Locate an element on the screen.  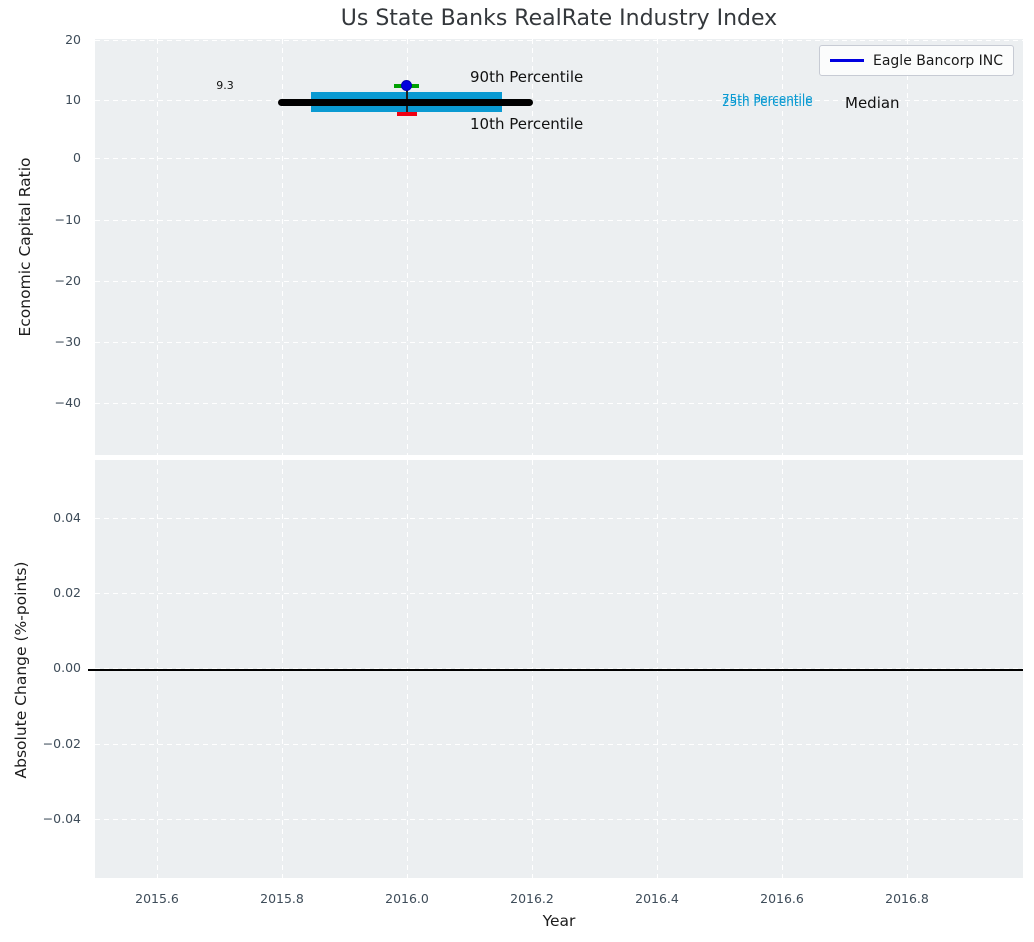
x-tick-label: 2016.8 is located at coordinates (907, 898).